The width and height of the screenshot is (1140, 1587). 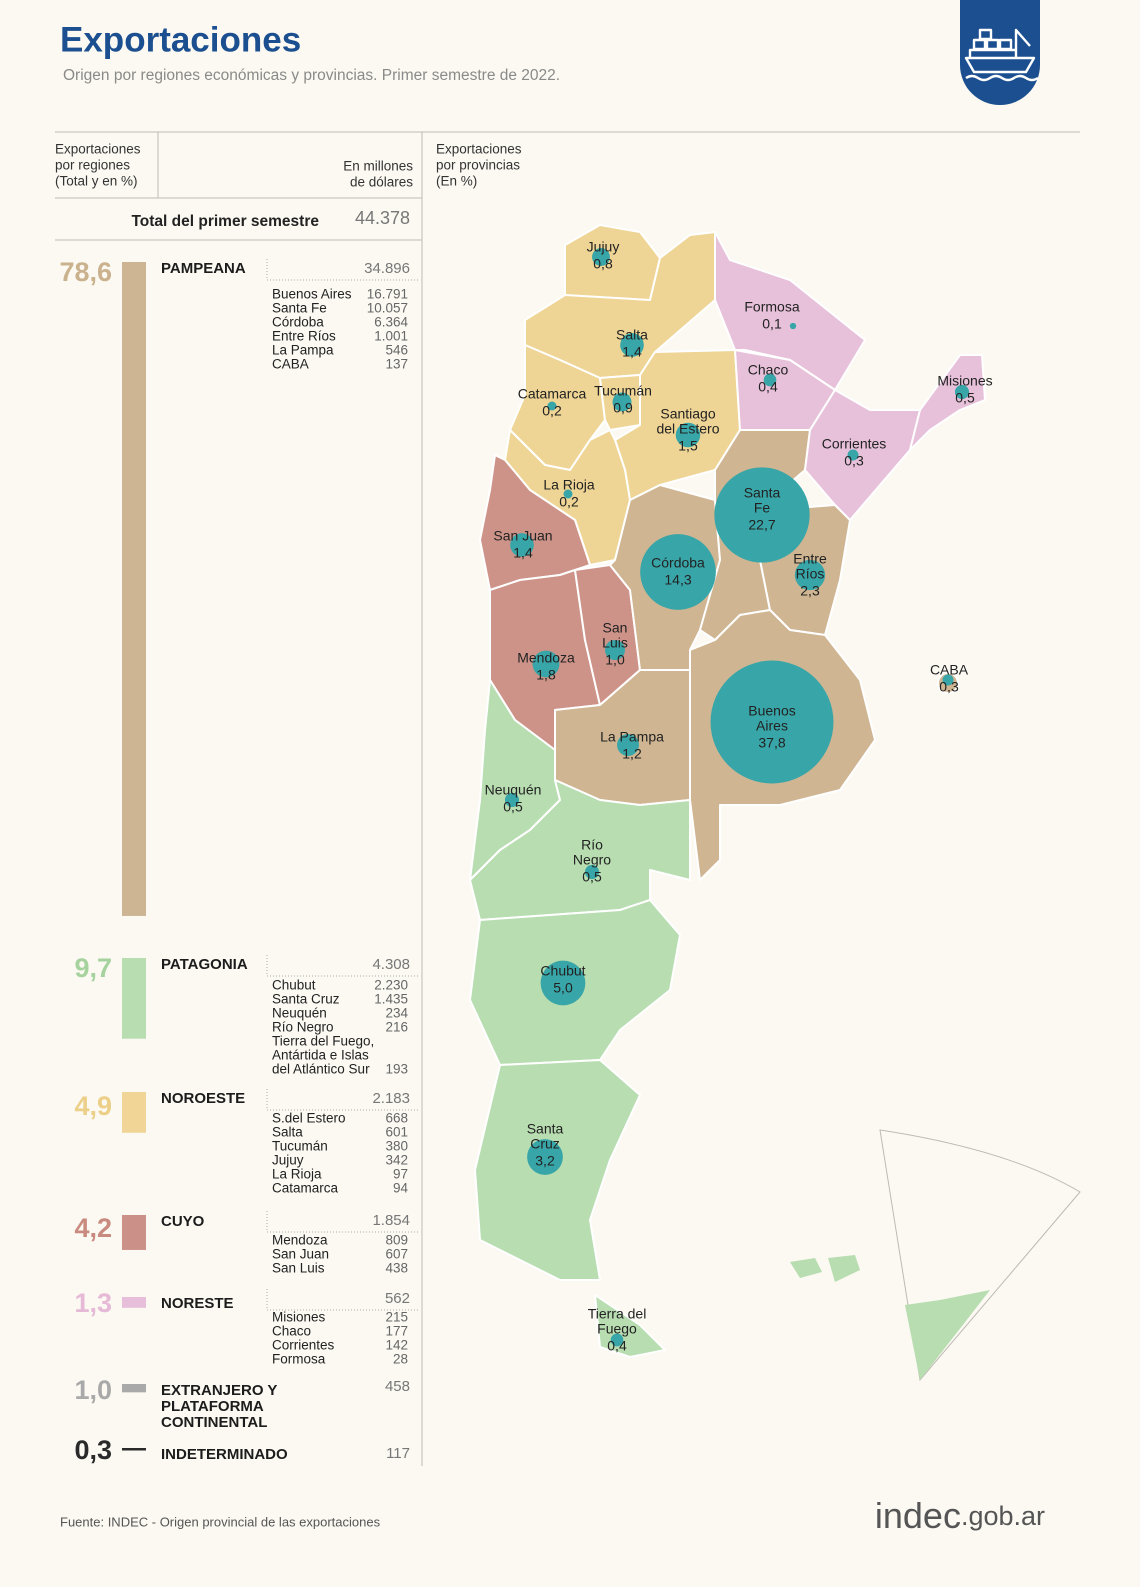 I want to click on province-label: Ríos, so click(x=810, y=574).